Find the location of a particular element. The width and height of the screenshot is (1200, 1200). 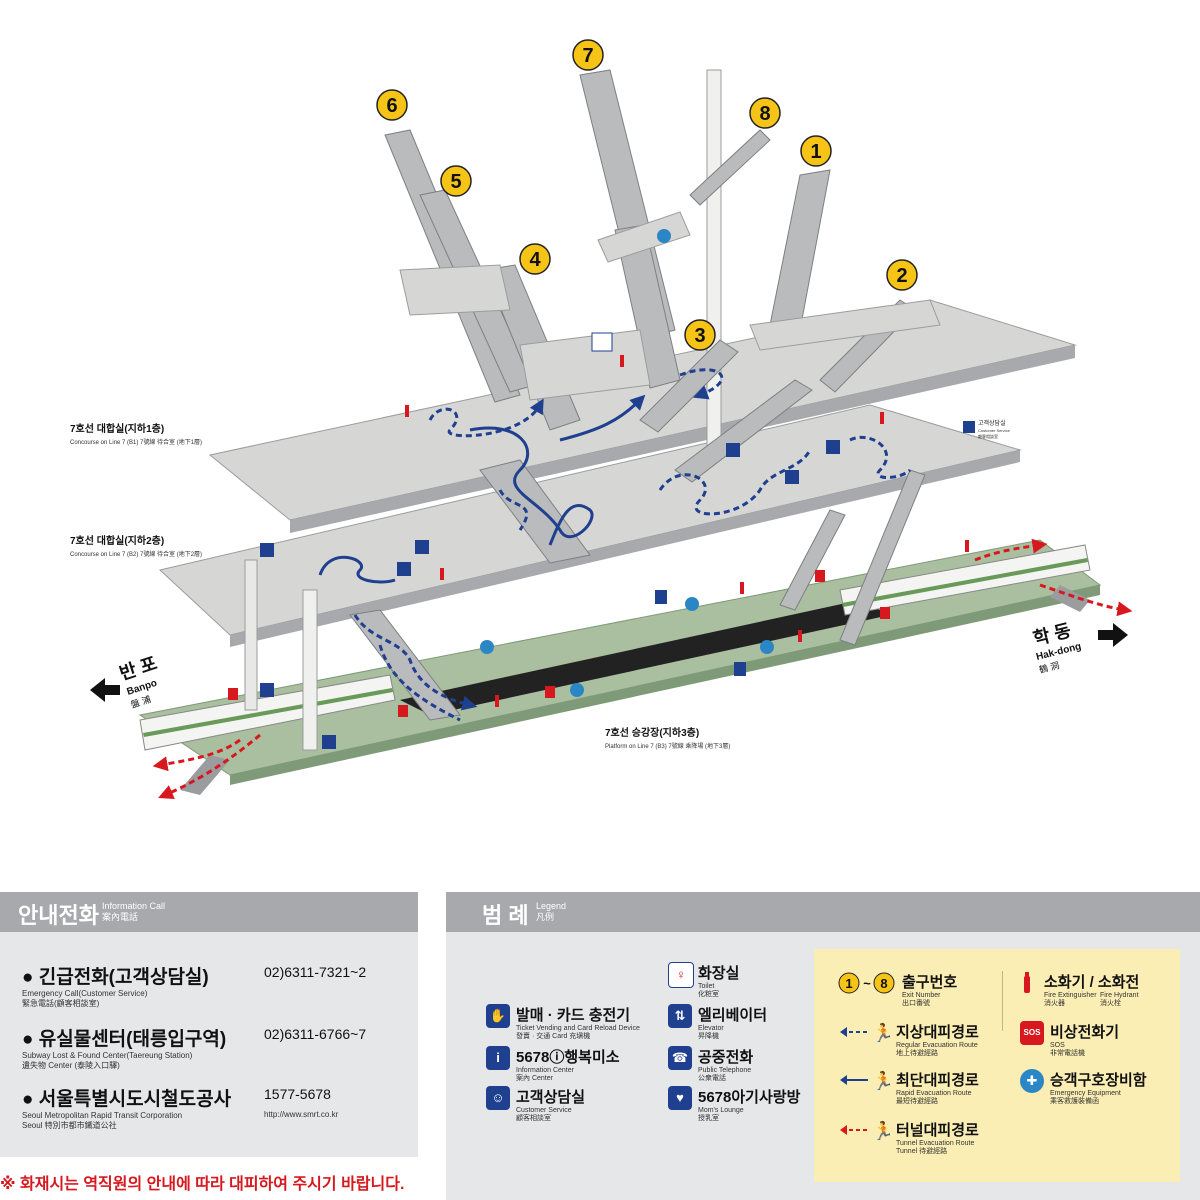

ticket-machine-icon: ✋ is located at coordinates (498, 1016).